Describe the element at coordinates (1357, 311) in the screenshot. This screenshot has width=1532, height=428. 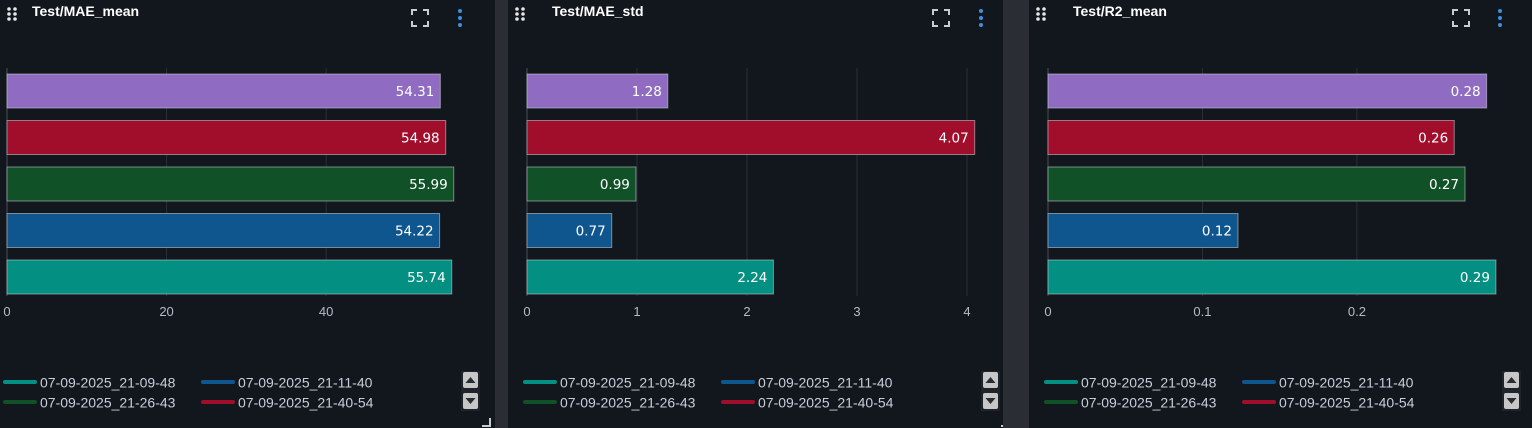
I see `x-tick-label: 0.2` at that location.